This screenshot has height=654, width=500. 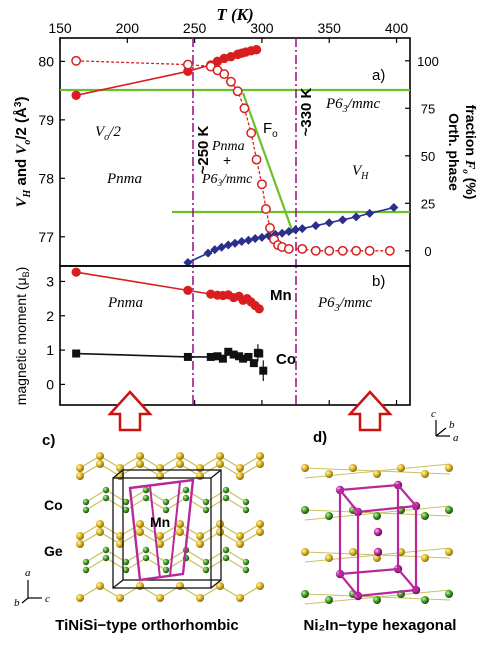 I want to click on panel-b-y-axis-title: magnetic moment (μB), so click(x=22, y=336).